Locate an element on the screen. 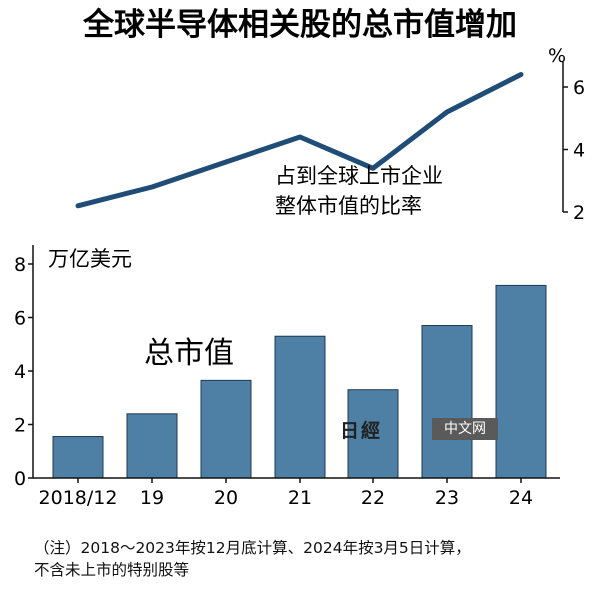 This screenshot has width=600, height=593. bar-x-tick-label: 24 is located at coordinates (521, 498).